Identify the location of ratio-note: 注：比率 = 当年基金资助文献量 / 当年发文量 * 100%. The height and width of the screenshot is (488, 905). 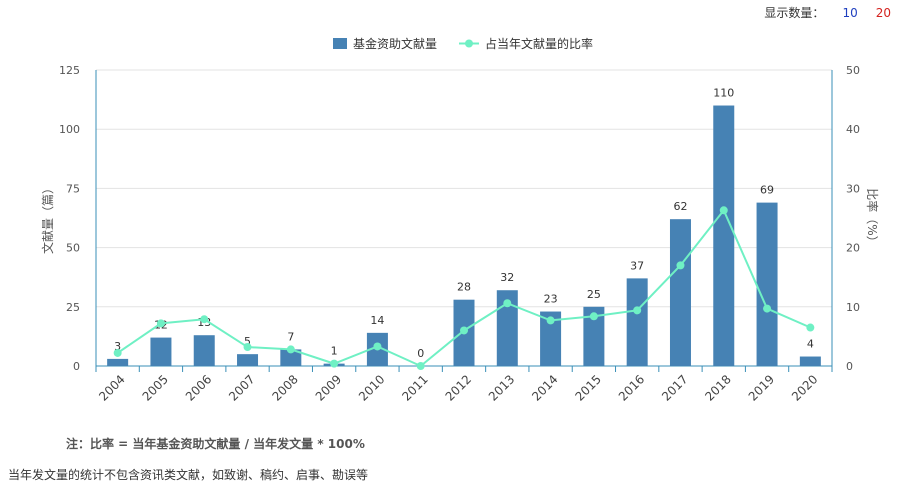
(215, 444).